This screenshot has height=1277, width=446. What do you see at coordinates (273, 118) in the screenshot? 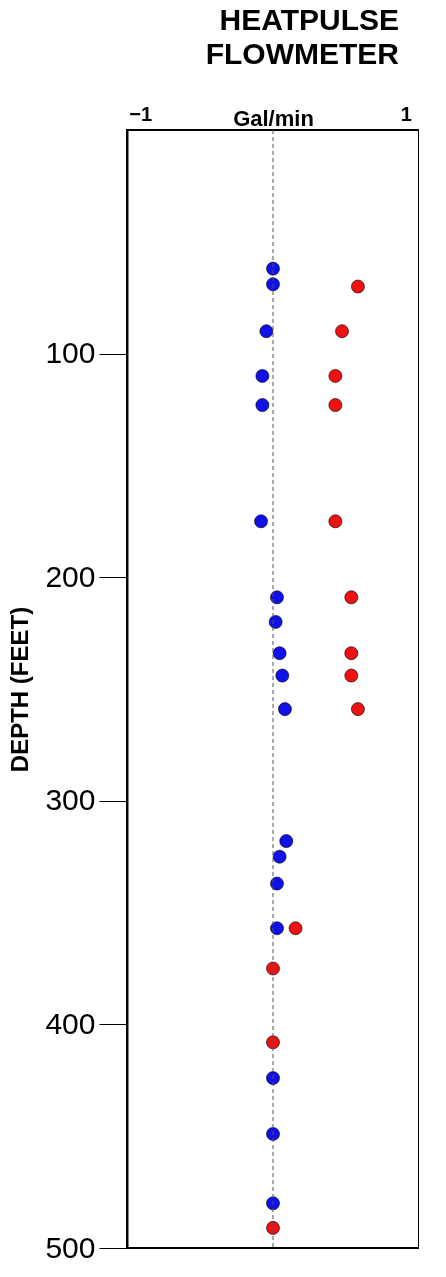
I see `x-axis-title: Gal/min` at bounding box center [273, 118].